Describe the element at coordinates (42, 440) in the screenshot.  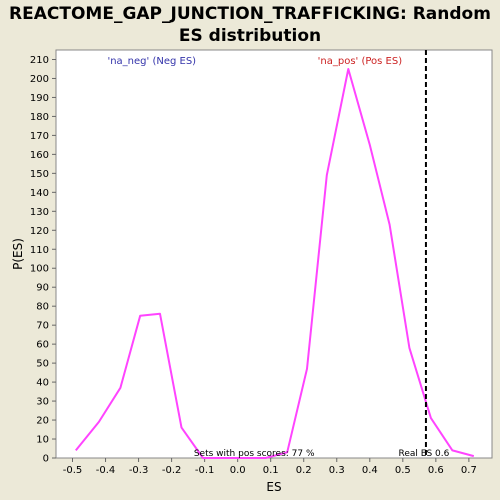
I see `y-tick-label: 10` at that location.